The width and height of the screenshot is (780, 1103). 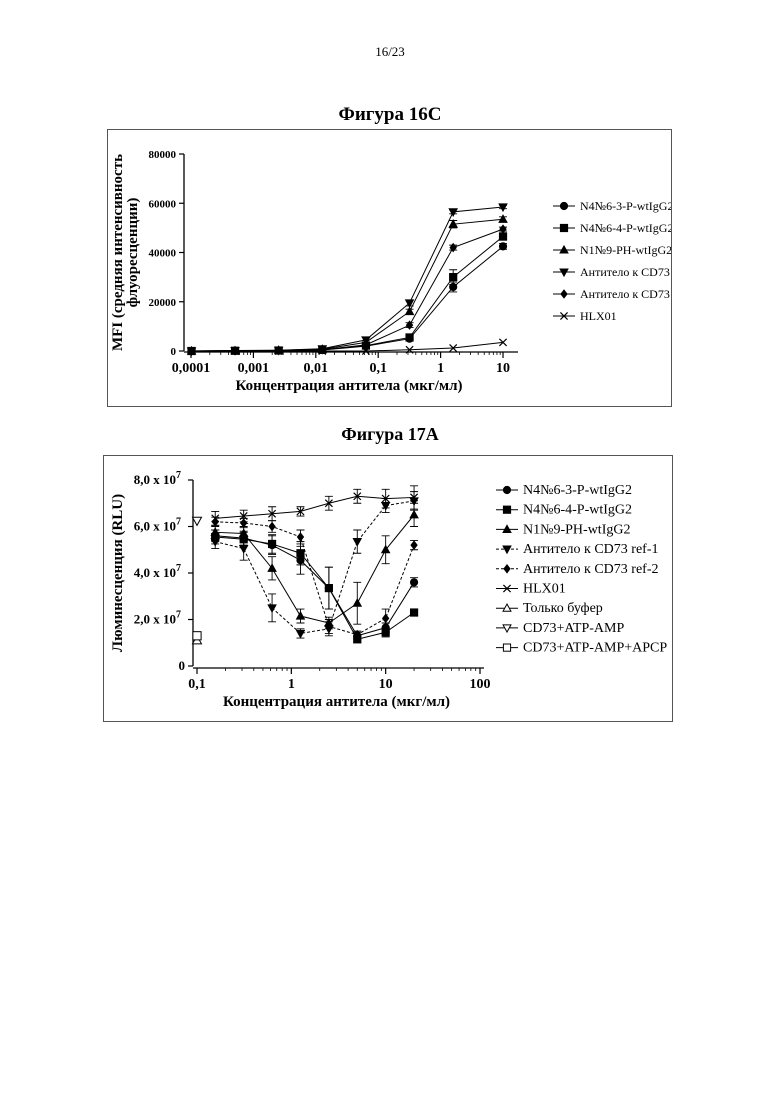 I want to click on fig16c-legend-item-n1-9-ph-wtigg2: N1№9-PH-wtIgG2, so click(x=612, y=250).